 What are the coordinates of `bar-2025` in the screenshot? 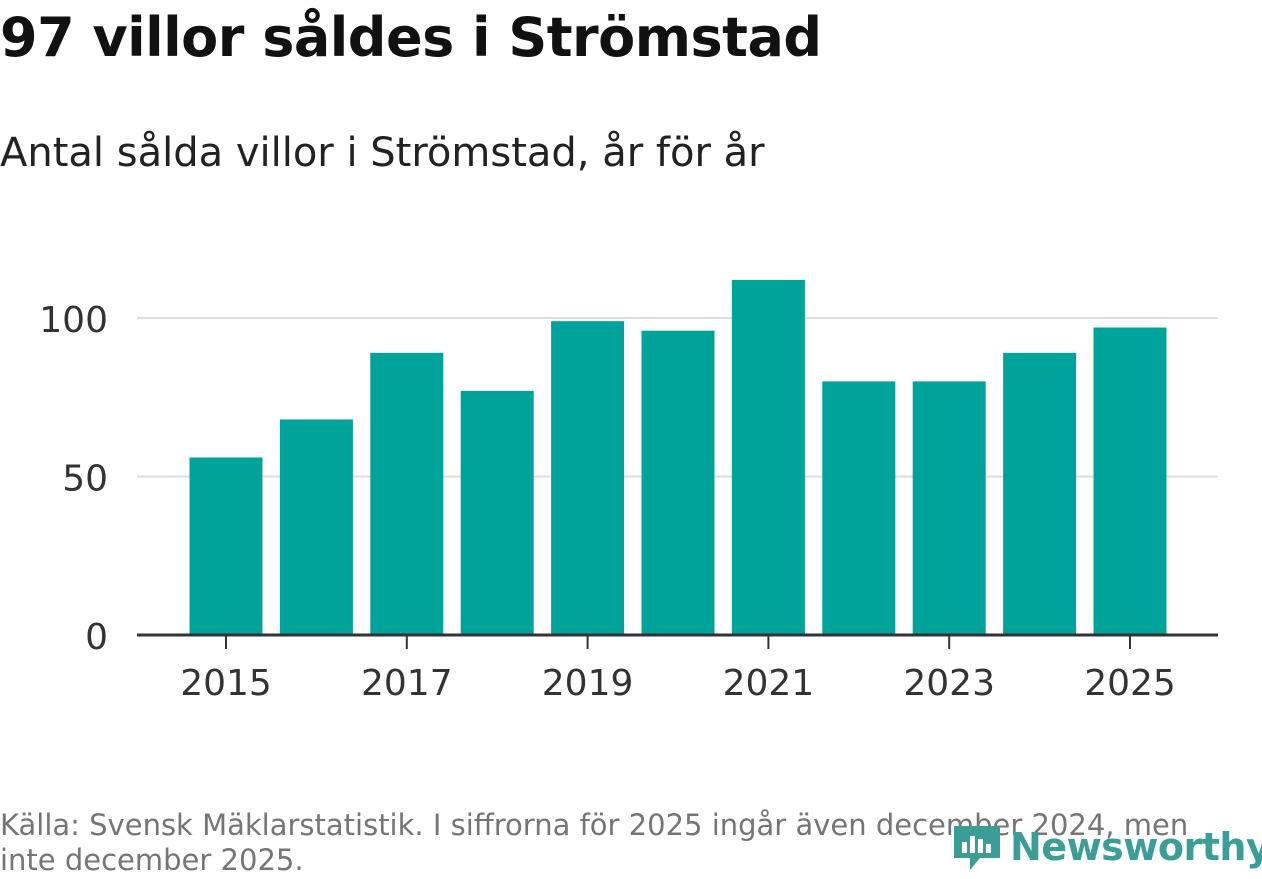 It's located at (1130, 481).